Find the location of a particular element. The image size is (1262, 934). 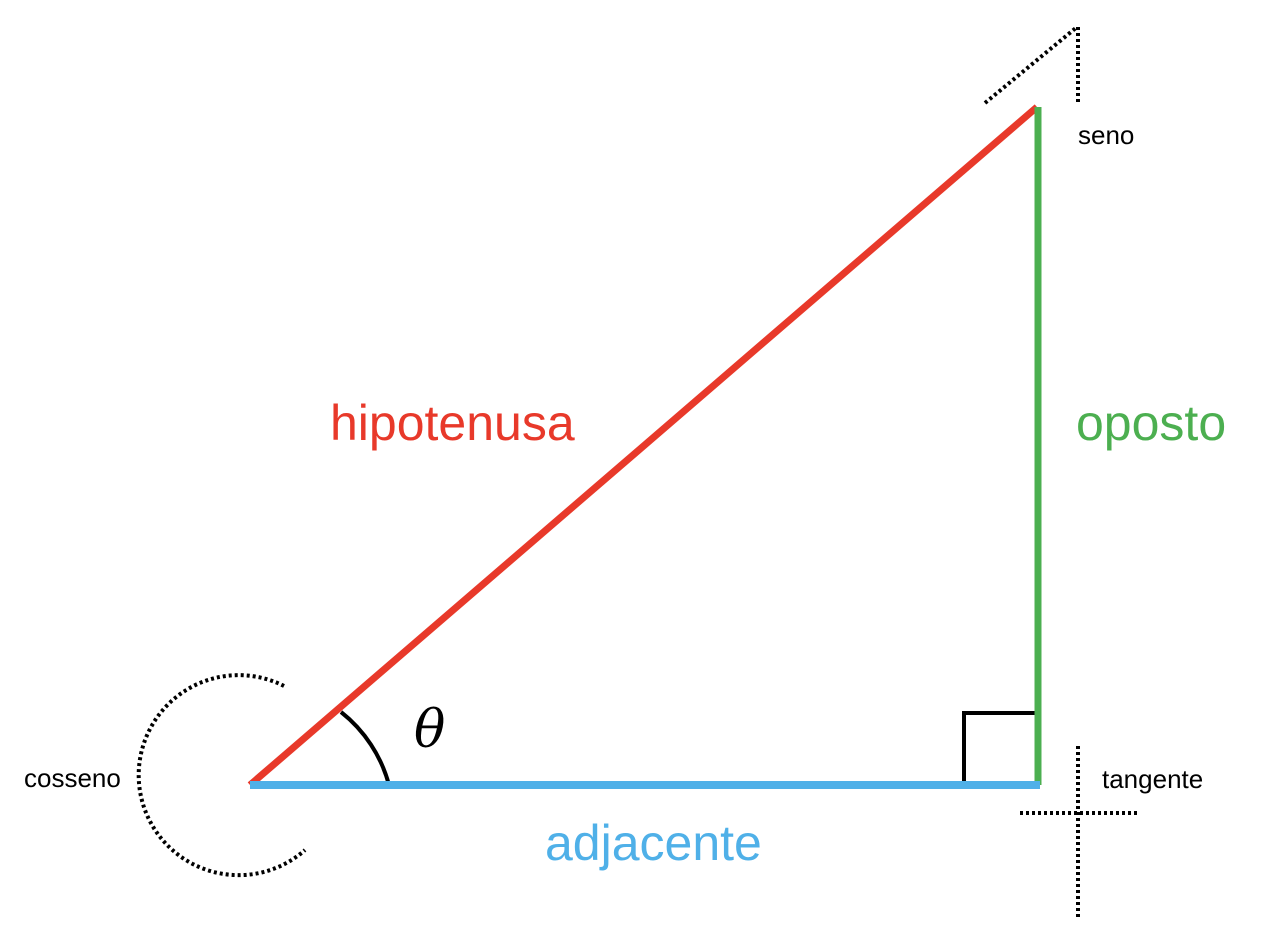

tangent-label: tangente is located at coordinates (1152, 779).